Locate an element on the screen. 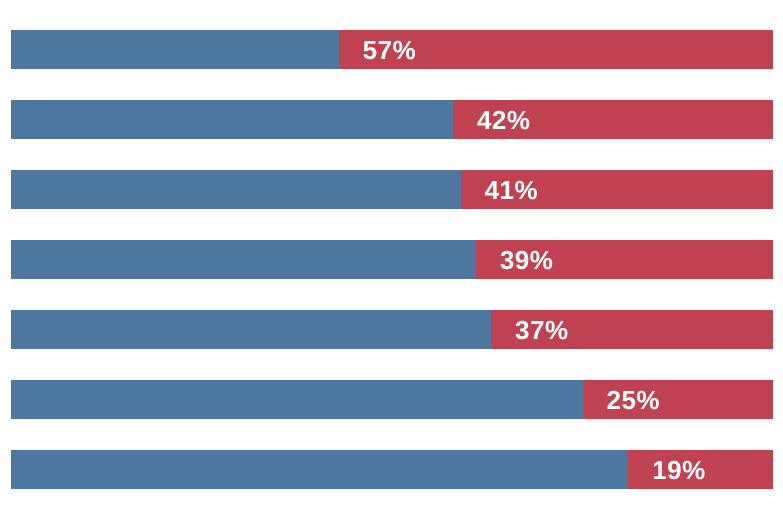 The image size is (783, 522). bar-row: 41% is located at coordinates (392, 189).